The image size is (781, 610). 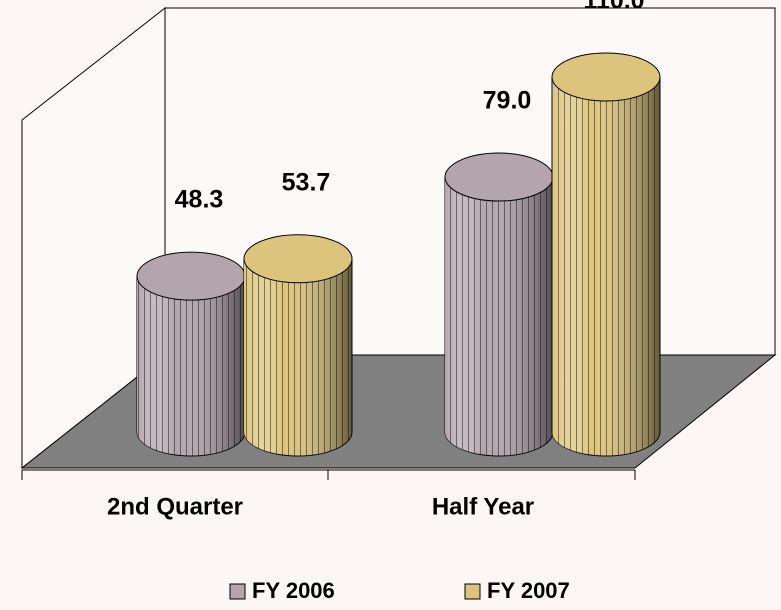 What do you see at coordinates (199, 200) in the screenshot?
I see `value-label: 48.3` at bounding box center [199, 200].